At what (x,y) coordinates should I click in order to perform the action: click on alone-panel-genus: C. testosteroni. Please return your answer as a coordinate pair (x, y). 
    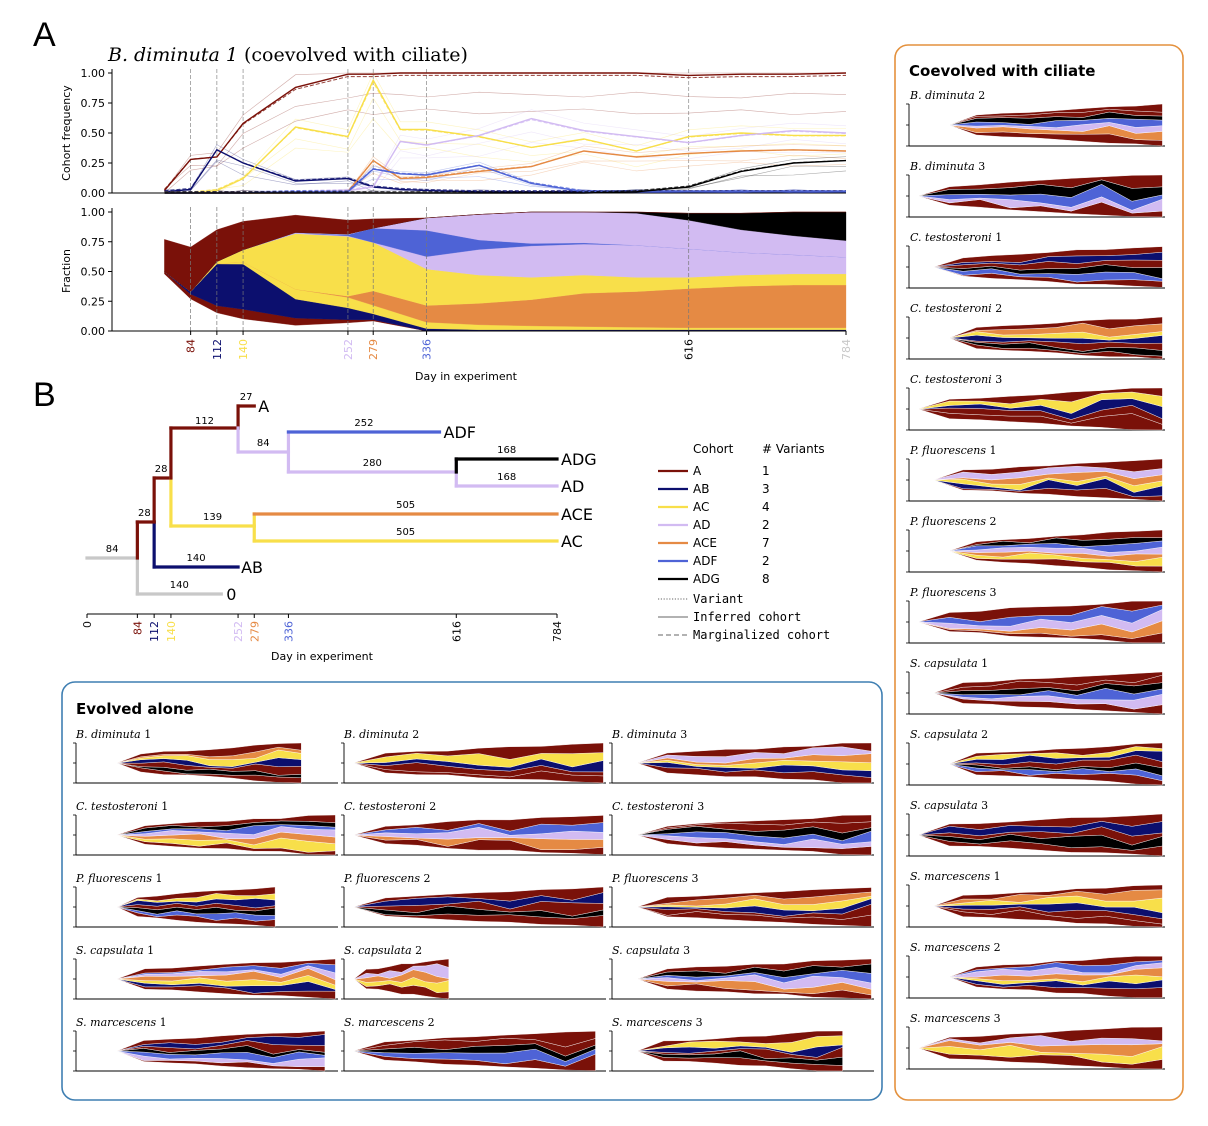
    Looking at the image, I should click on (385, 806).